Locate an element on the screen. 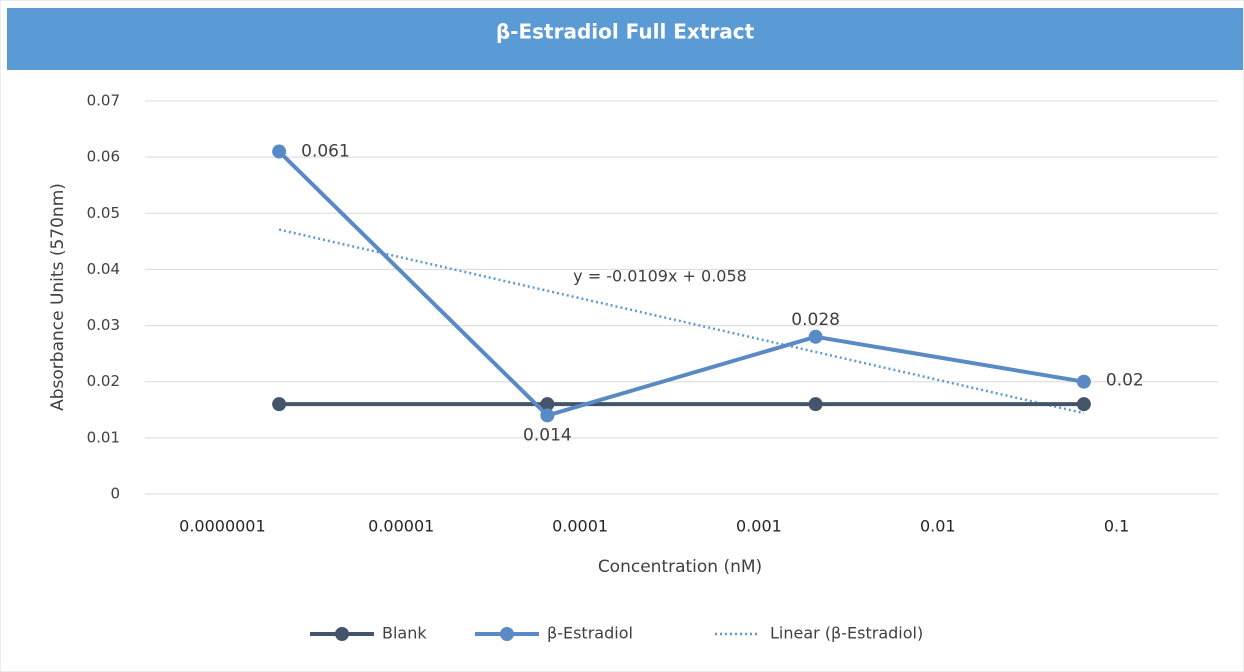 The image size is (1244, 672). legend-label: Linear (β-Estradiol) is located at coordinates (846, 633).